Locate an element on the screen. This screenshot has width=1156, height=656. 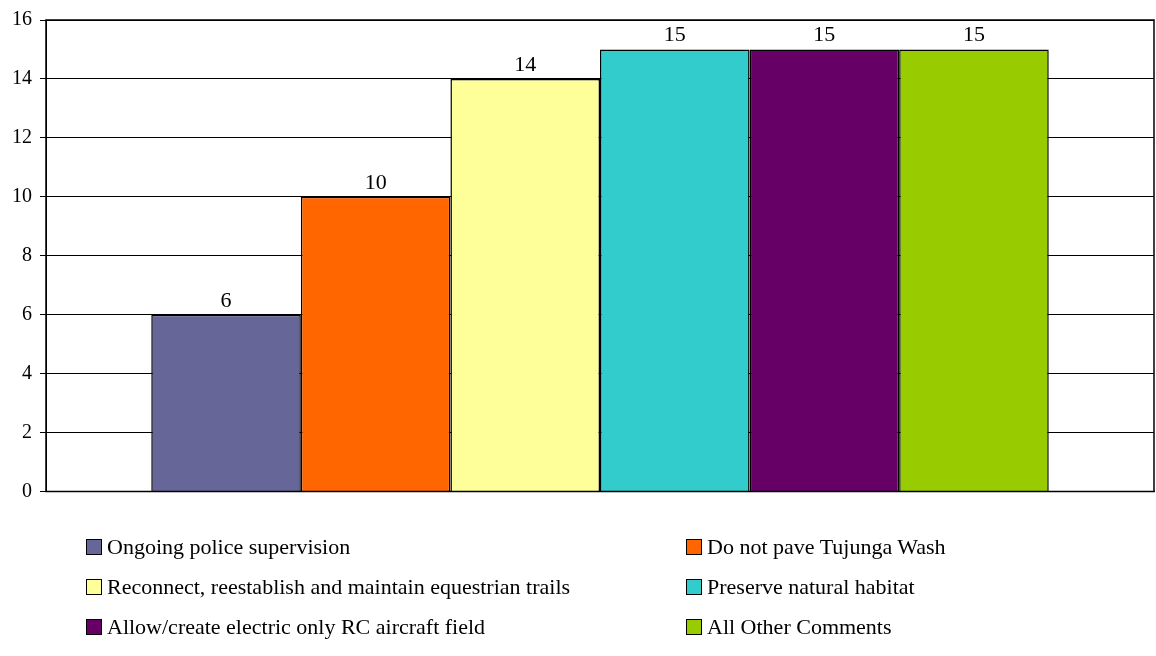
y-tick-label: 12 is located at coordinates (22, 136).